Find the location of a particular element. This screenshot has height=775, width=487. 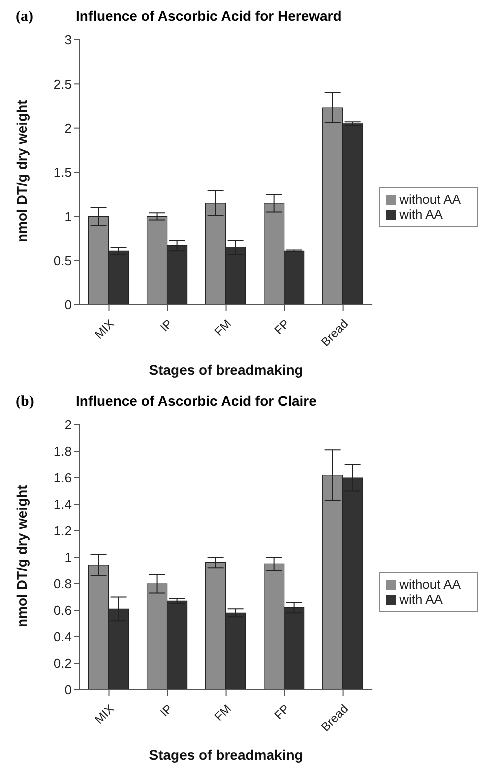

y-tick-label: 3 is located at coordinates (68, 40).